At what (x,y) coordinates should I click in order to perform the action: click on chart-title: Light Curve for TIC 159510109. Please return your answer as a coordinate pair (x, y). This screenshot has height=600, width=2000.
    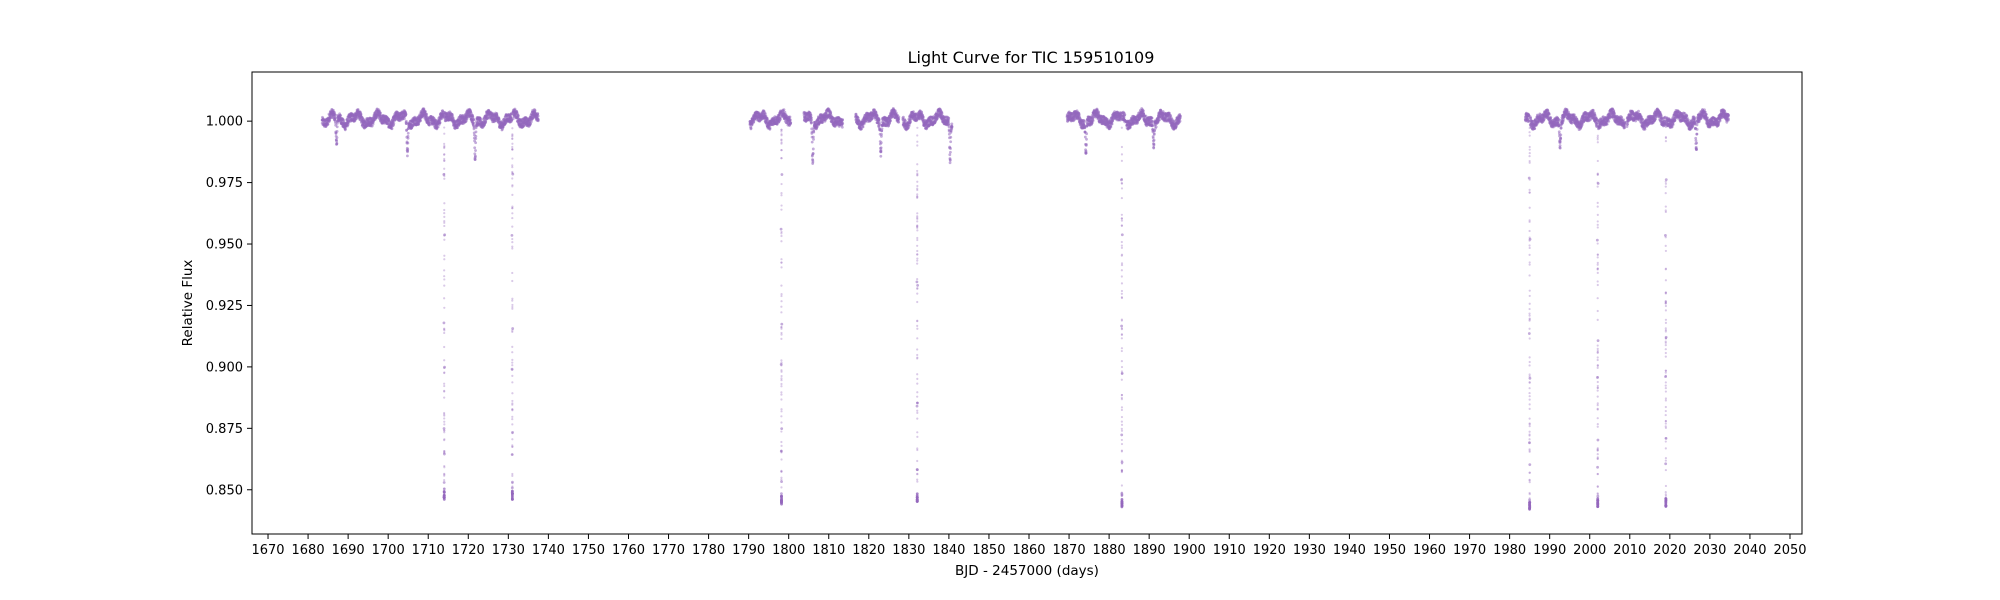
    Looking at the image, I should click on (1031, 57).